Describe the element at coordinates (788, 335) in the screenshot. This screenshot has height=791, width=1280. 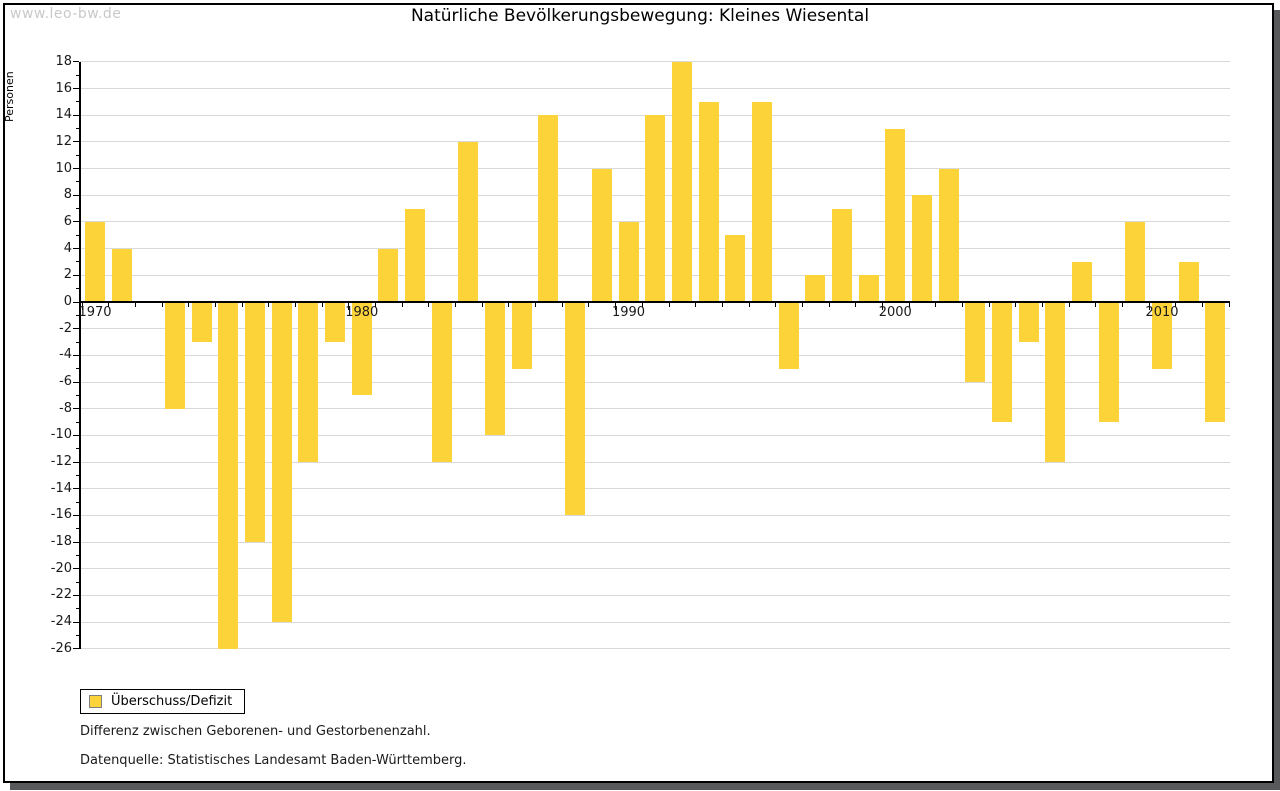
I see `bar-1996` at that location.